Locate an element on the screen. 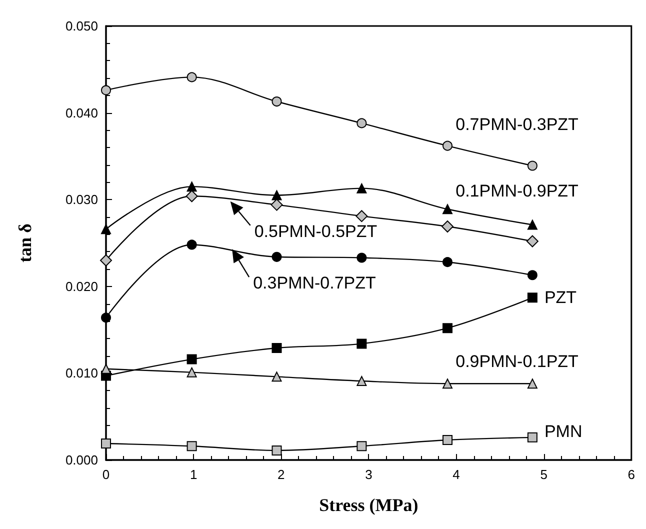 This screenshot has width=646, height=529. x-tick-label: 4 is located at coordinates (456, 474).